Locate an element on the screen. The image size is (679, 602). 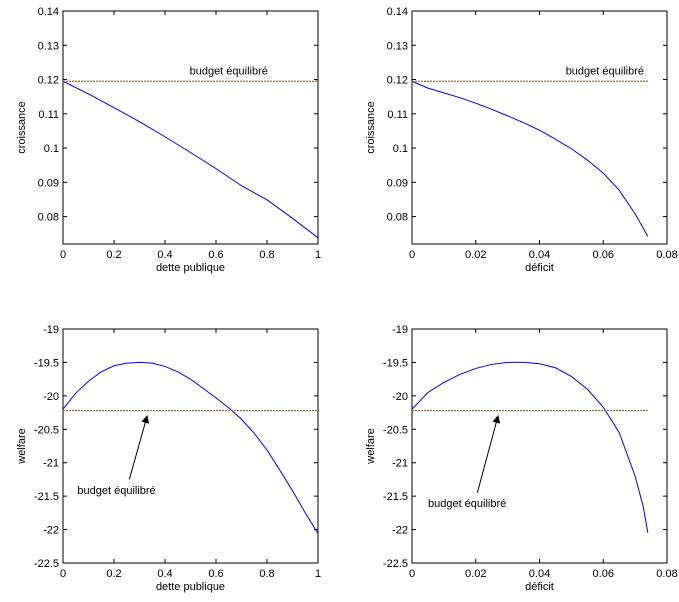
chart-top-left-xtick-label: 0.4 is located at coordinates (164, 255).